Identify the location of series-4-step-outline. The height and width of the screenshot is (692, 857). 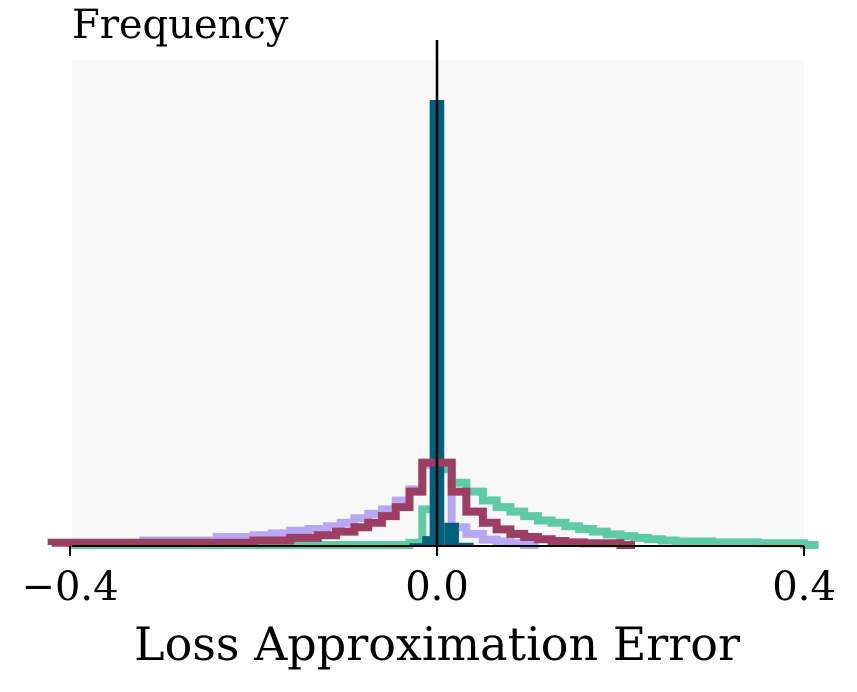
(341, 503).